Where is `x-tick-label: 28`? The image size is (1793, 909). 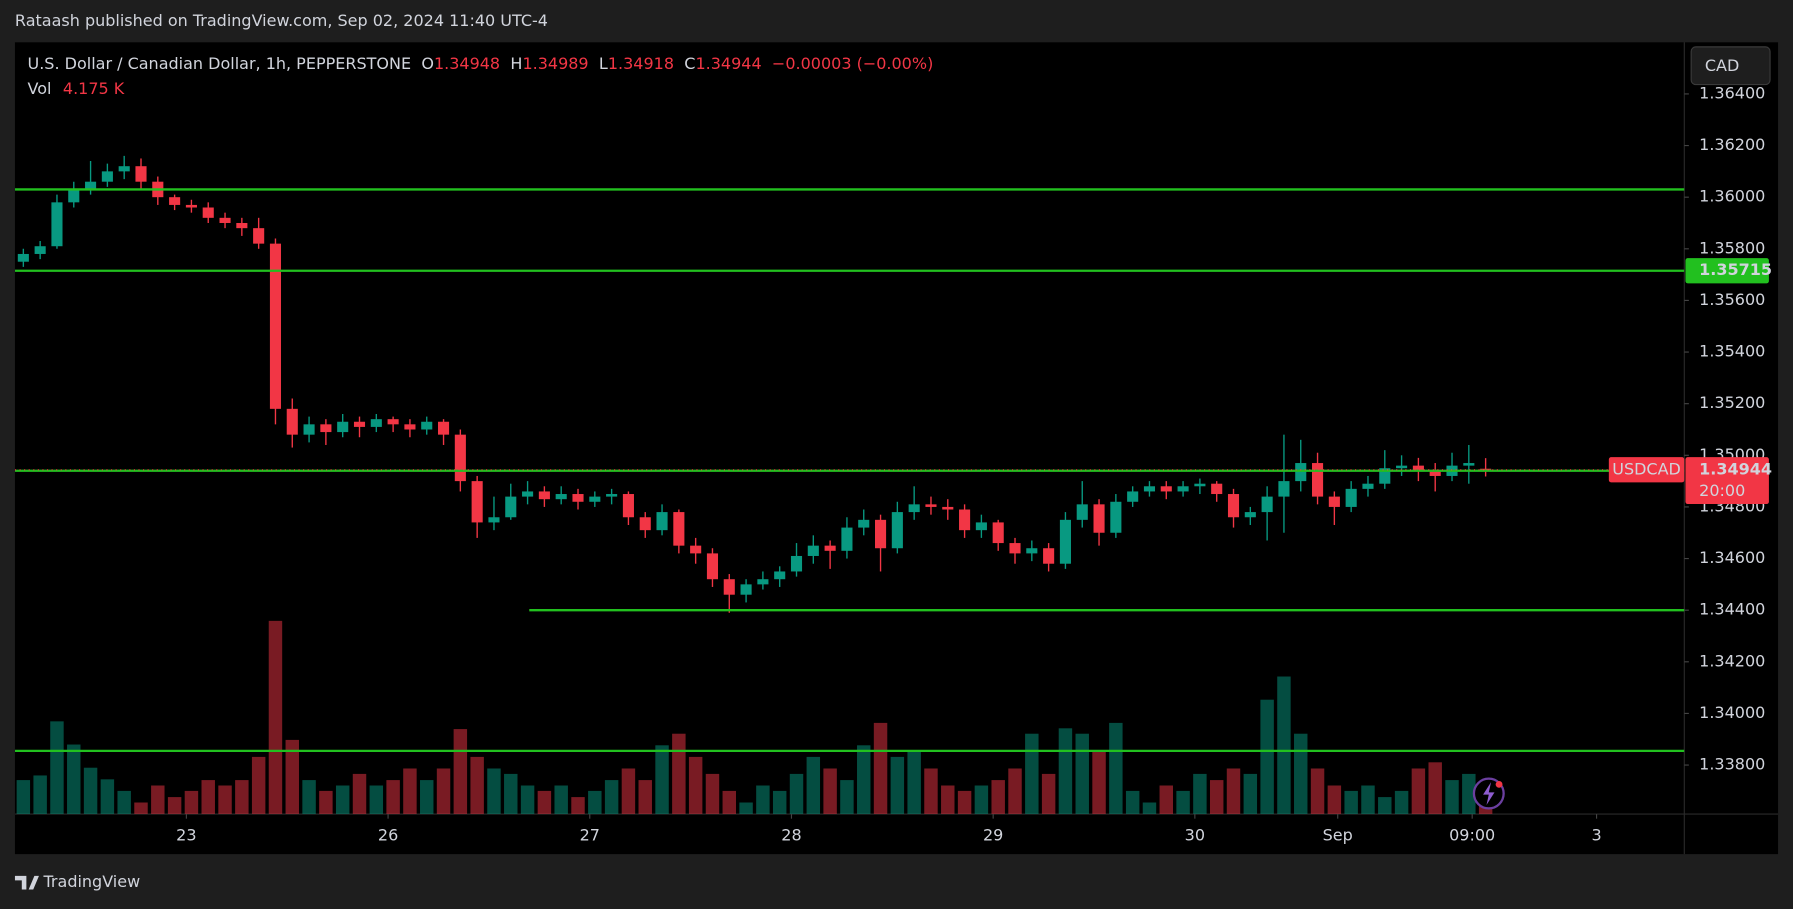 x-tick-label: 28 is located at coordinates (791, 834).